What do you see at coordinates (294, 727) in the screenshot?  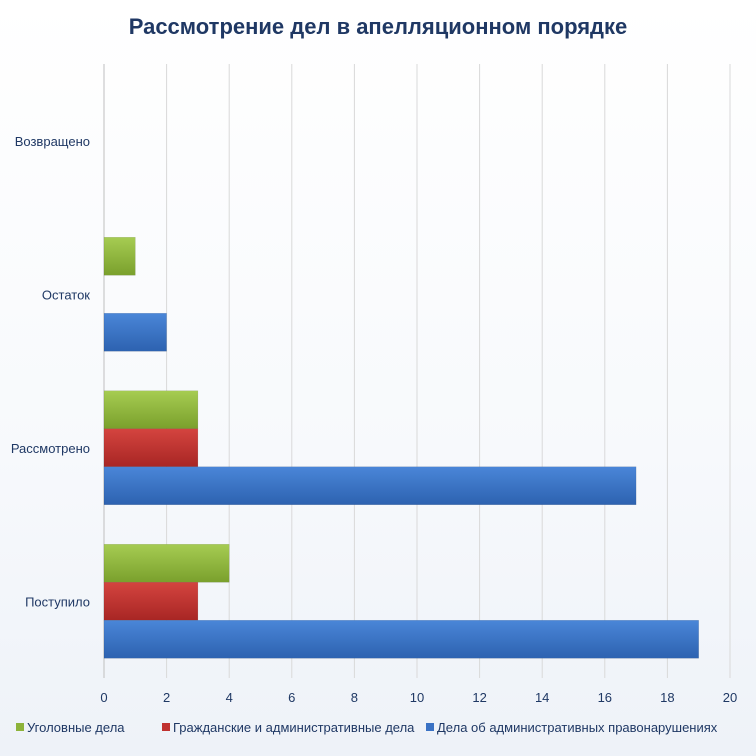 I see `legend-entry: Гражданские и административные дела` at bounding box center [294, 727].